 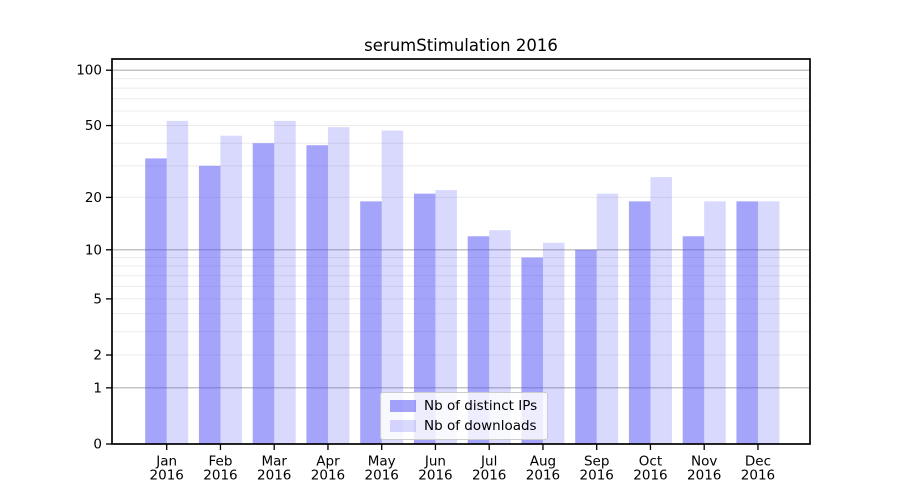 I want to click on bar-ips-dec, so click(x=747, y=322).